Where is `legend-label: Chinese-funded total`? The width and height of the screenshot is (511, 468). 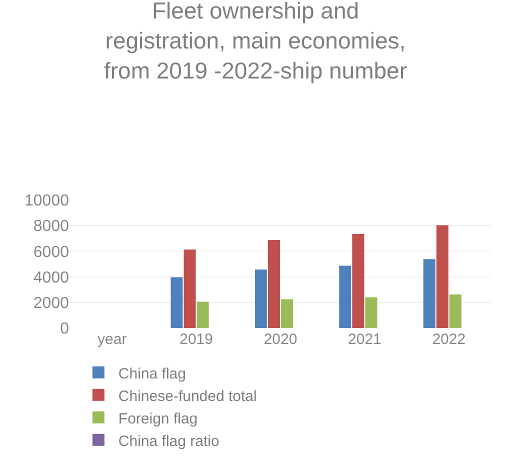
legend-label: Chinese-funded total is located at coordinates (187, 396).